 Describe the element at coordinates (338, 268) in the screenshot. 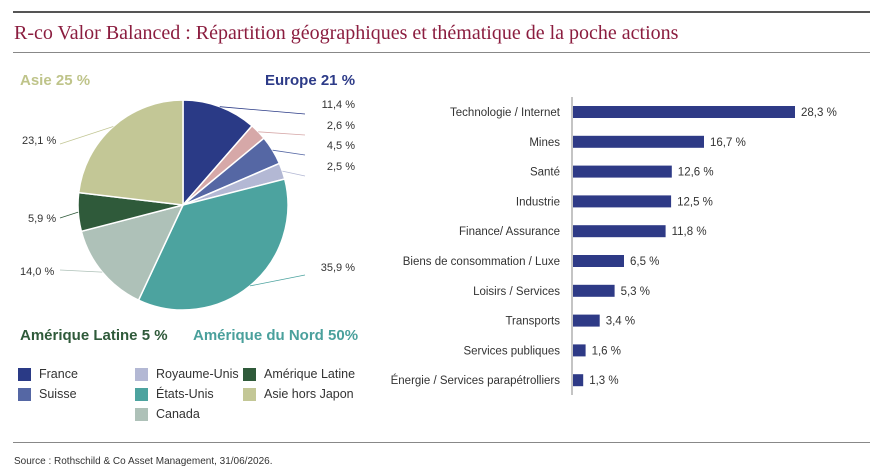

I see `pie-value-label: 35,9 %` at that location.